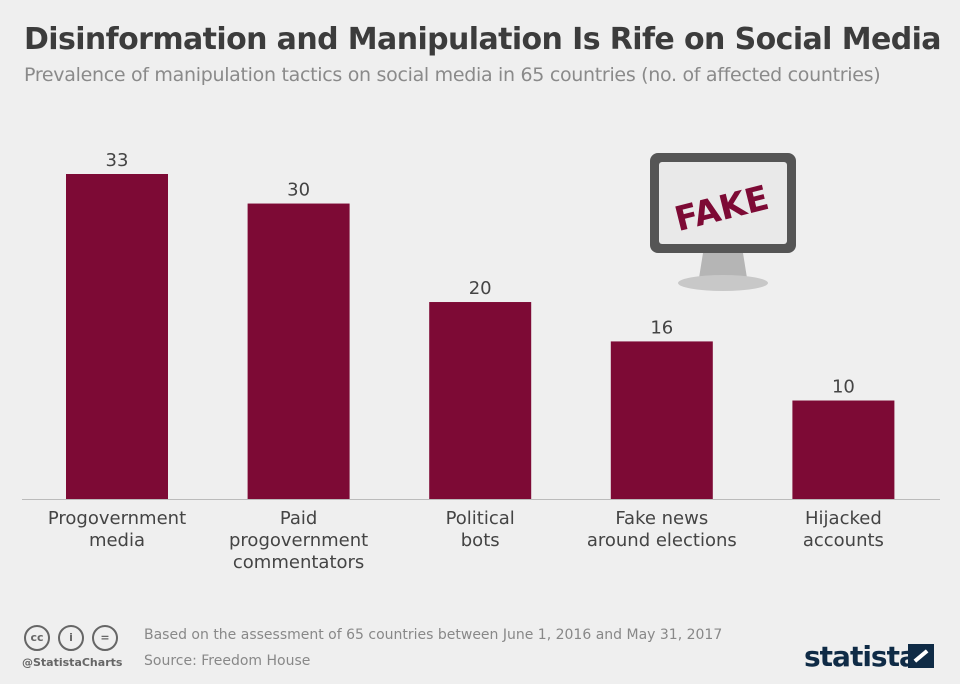  Describe the element at coordinates (298, 190) in the screenshot. I see `data-label: 30` at that location.